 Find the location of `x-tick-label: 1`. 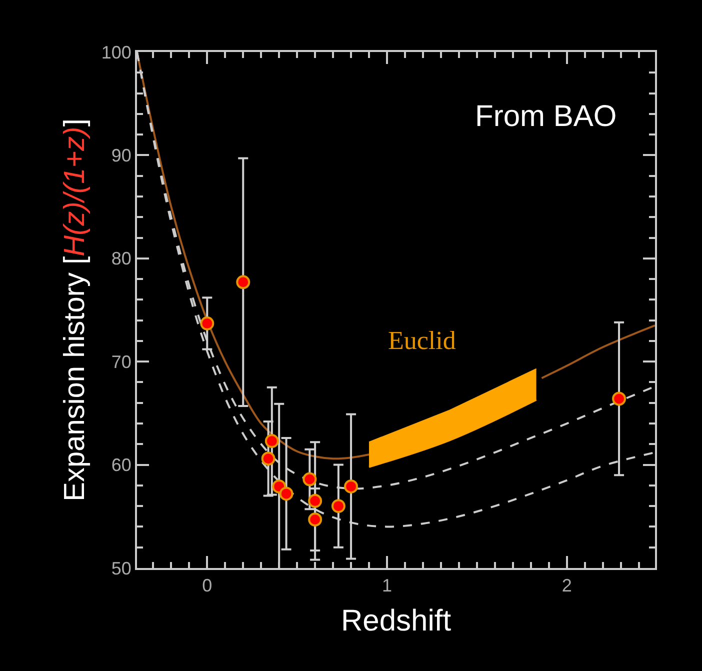

x-tick-label: 1 is located at coordinates (387, 586).